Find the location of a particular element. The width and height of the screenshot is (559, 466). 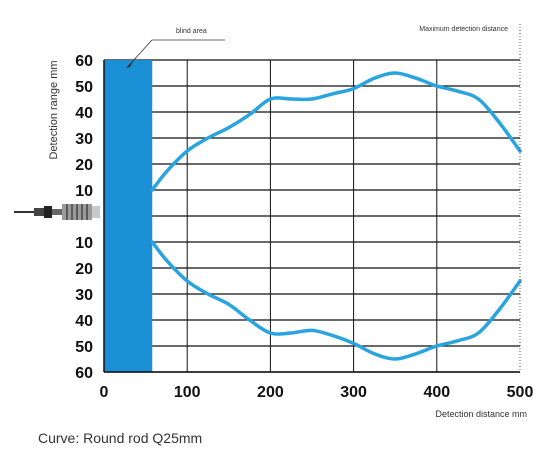

x-tick-label: 300 is located at coordinates (353, 392).